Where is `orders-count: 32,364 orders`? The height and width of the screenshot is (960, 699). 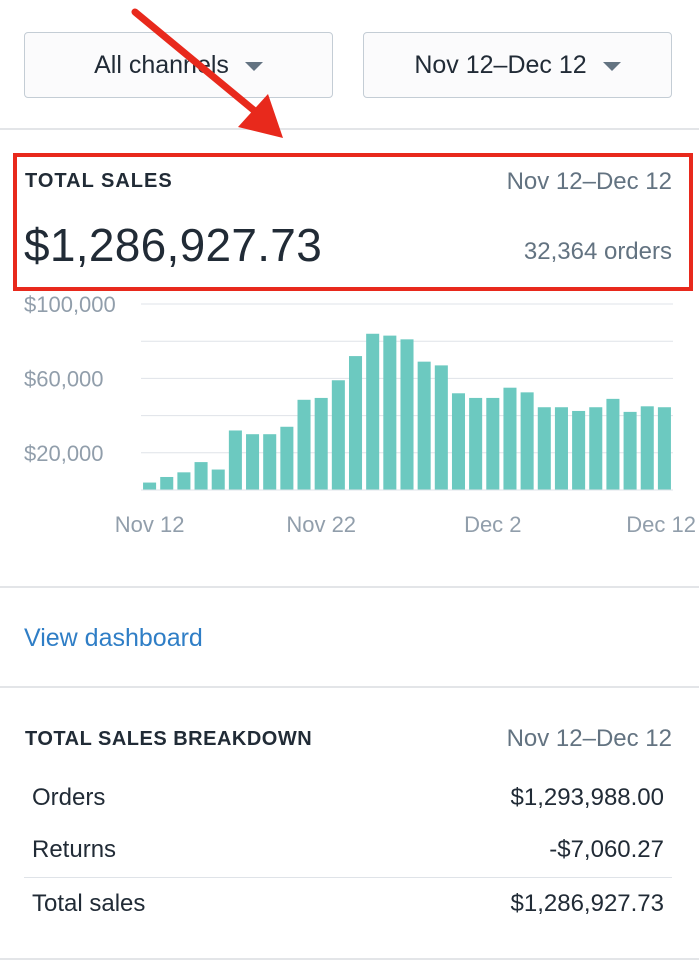 orders-count: 32,364 orders is located at coordinates (597, 251).